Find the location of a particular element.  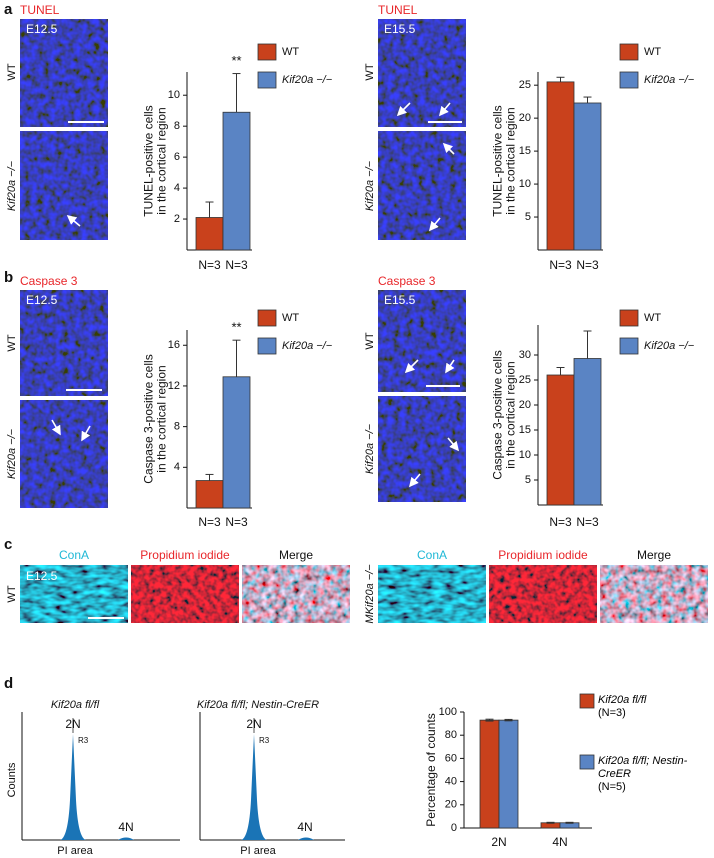

y-tick-label: 40 is located at coordinates (451, 782).